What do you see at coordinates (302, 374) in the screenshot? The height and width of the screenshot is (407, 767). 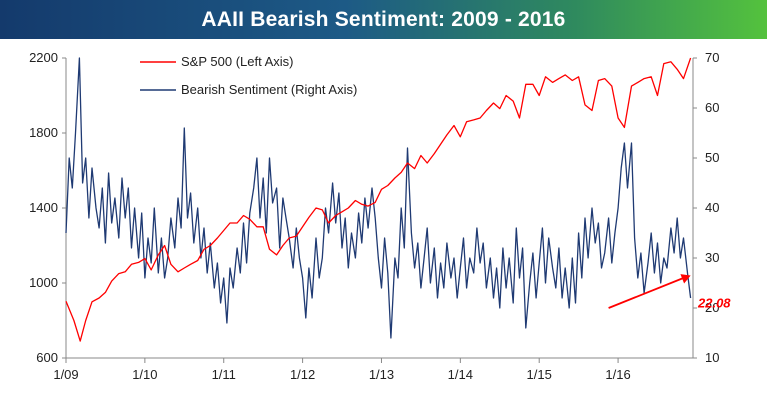 I see `x-axis-tick-label: 1/12` at bounding box center [302, 374].